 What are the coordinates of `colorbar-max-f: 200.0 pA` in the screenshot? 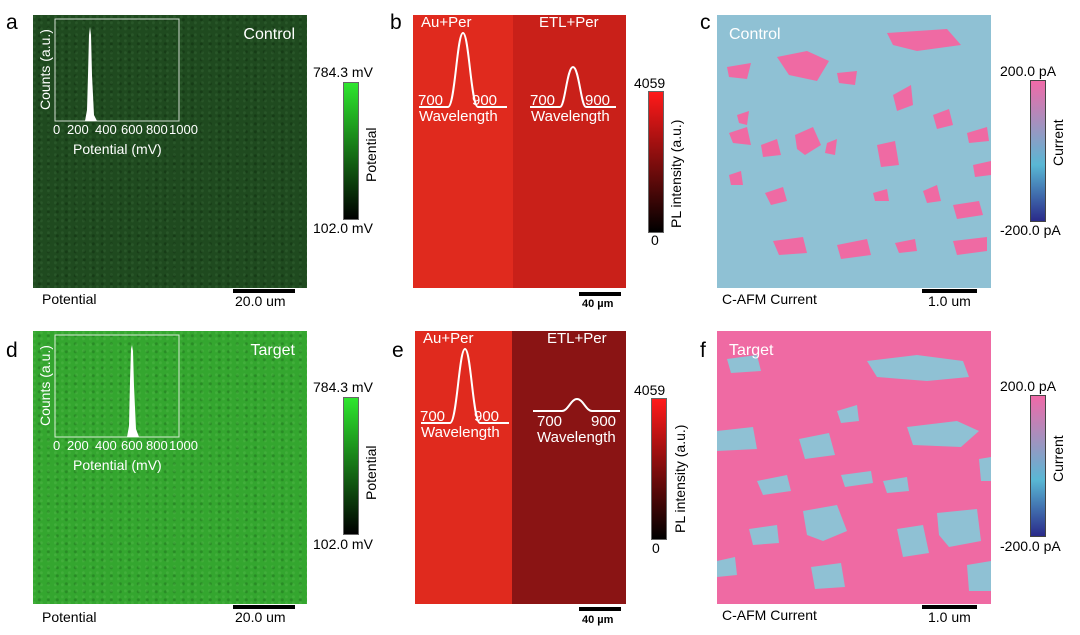 It's located at (1028, 386).